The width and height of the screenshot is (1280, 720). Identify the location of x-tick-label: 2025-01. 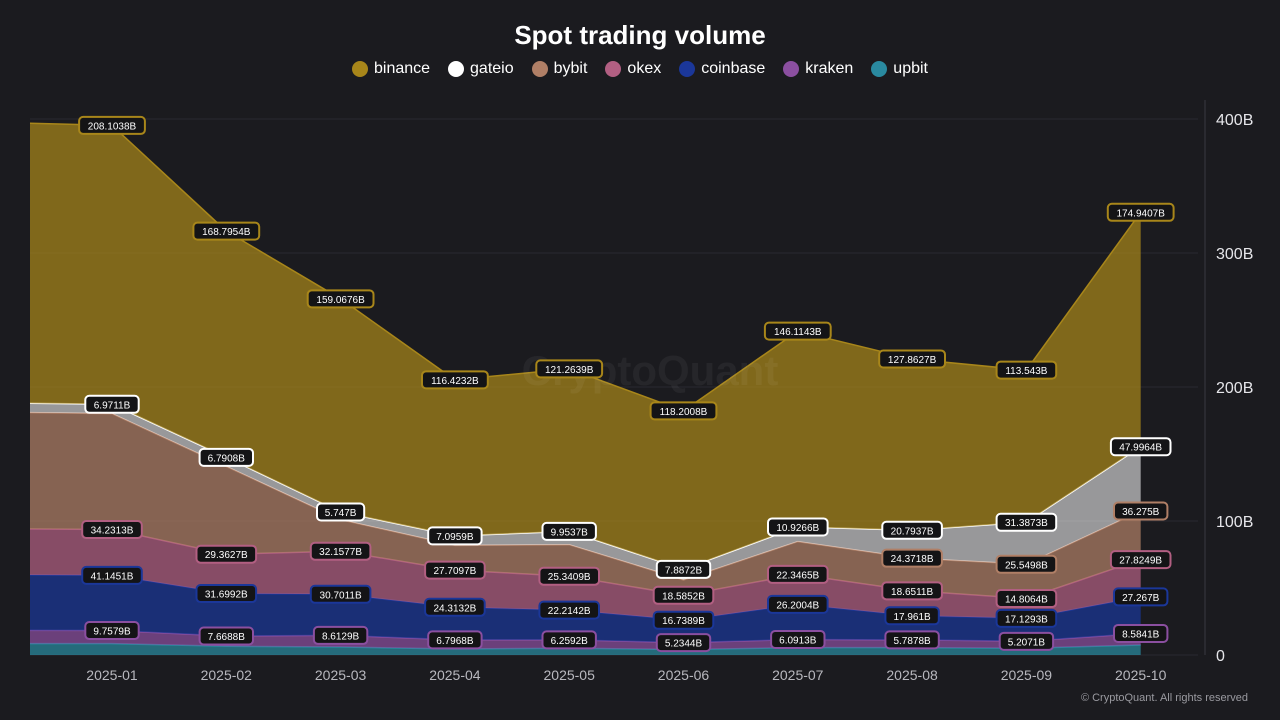
(112, 675).